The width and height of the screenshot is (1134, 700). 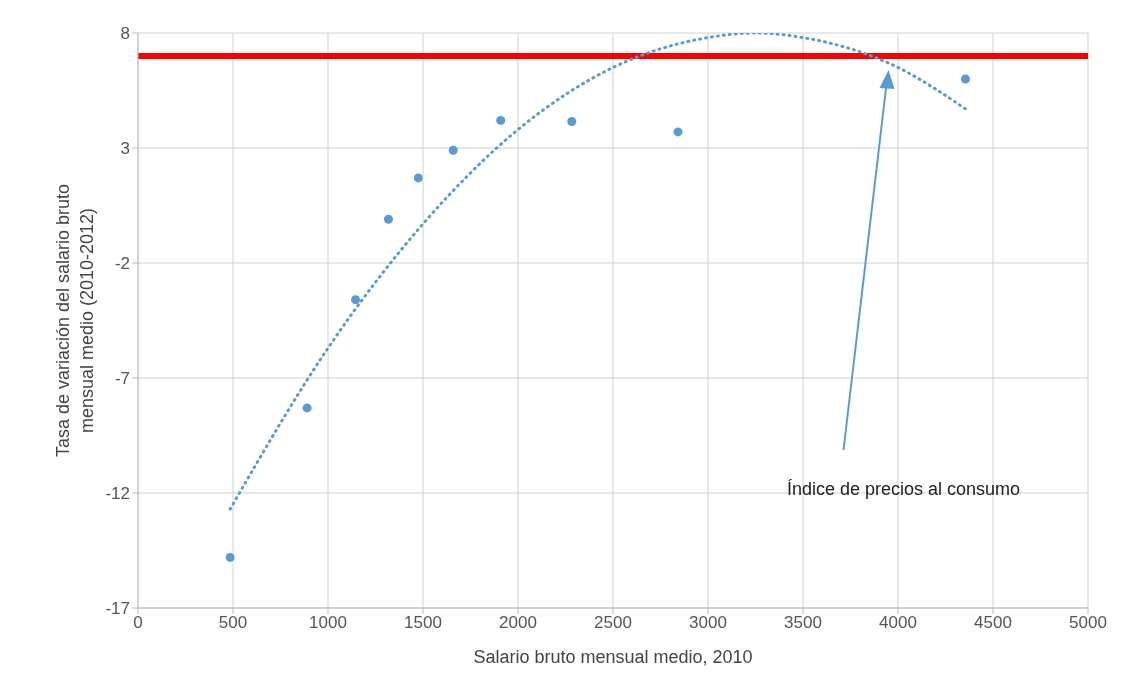 What do you see at coordinates (518, 623) in the screenshot?
I see `x-tick-label: 2000` at bounding box center [518, 623].